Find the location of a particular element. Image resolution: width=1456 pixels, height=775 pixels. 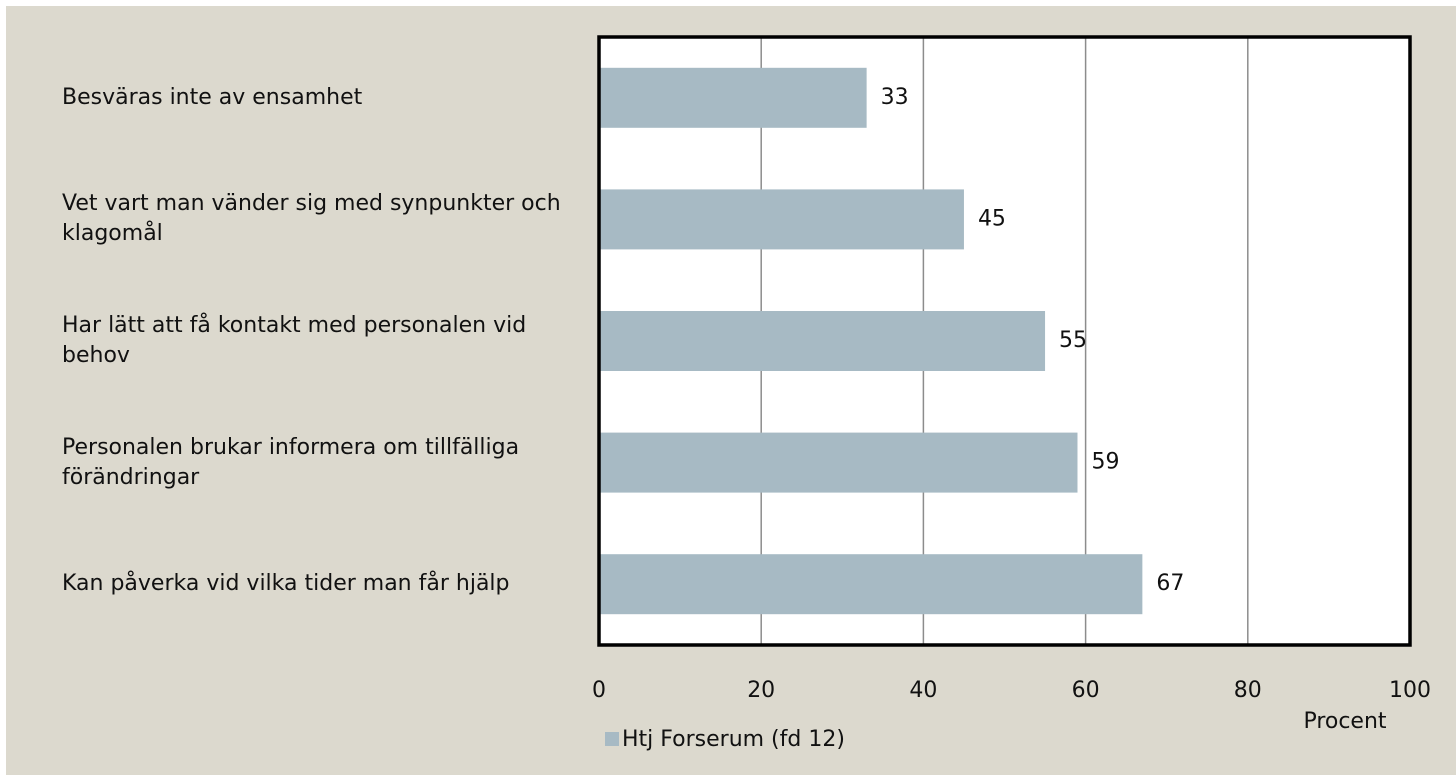

x-tick-label: 80 is located at coordinates (1248, 690).